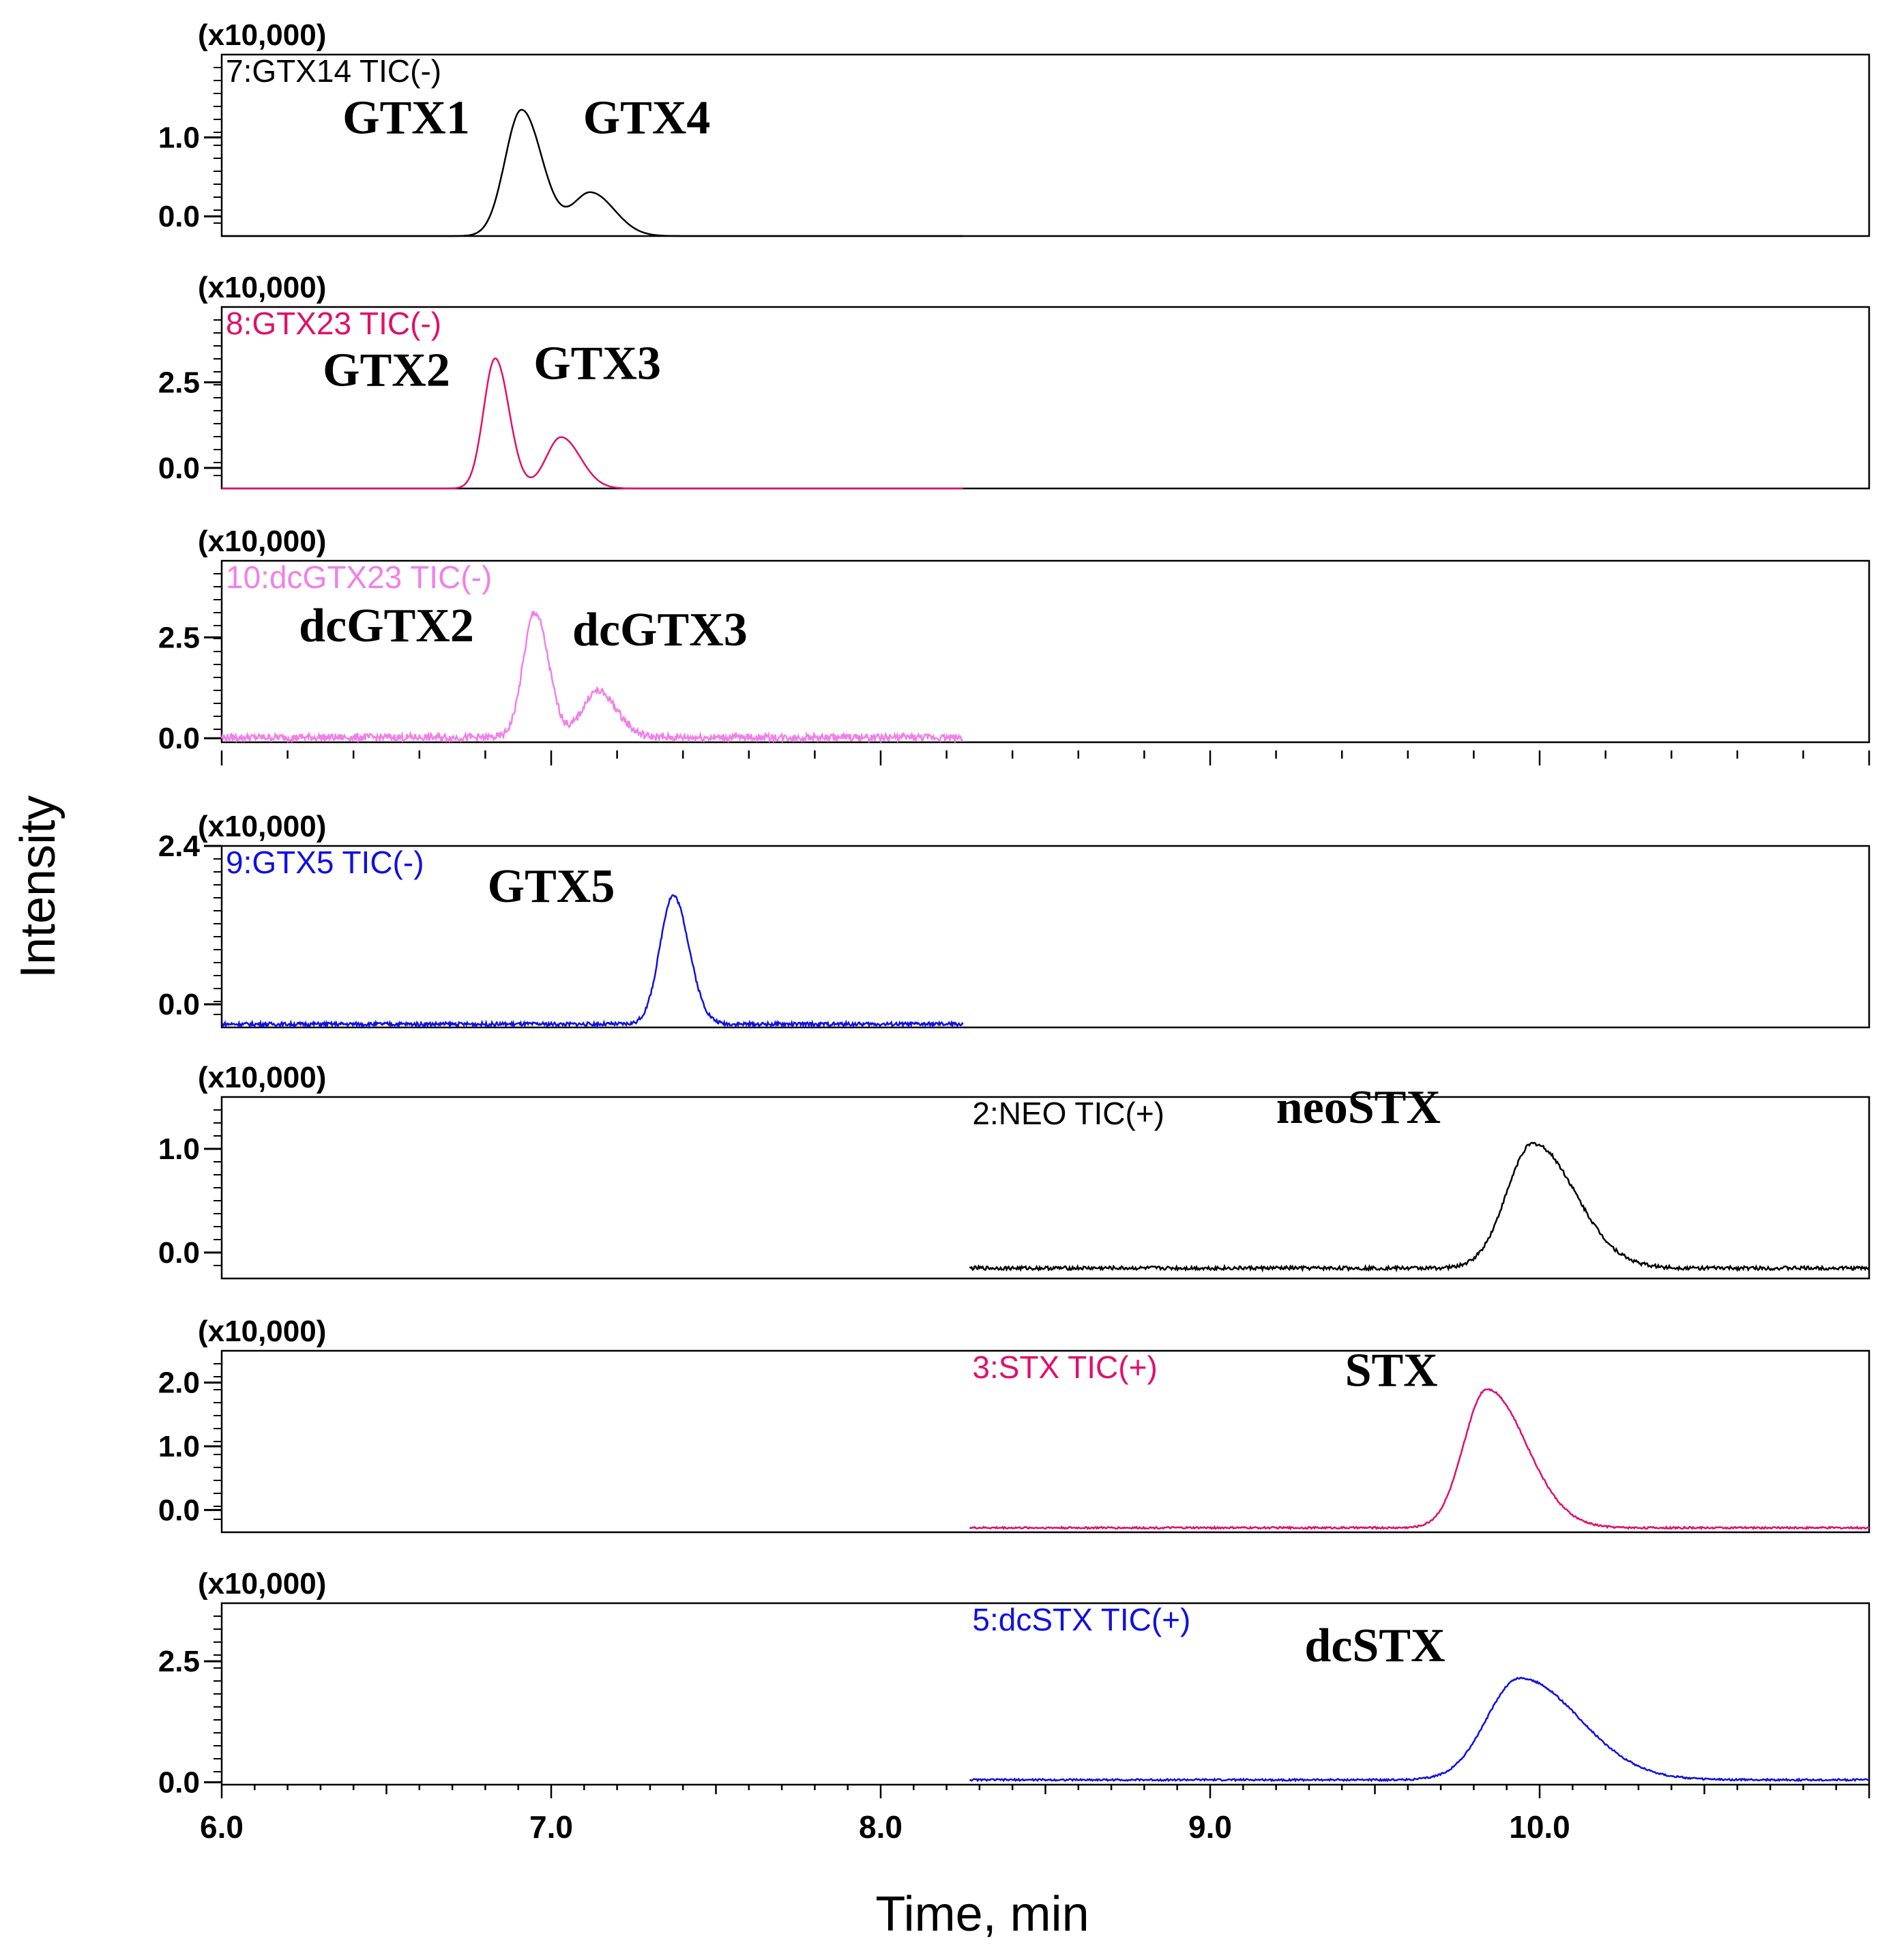 Image resolution: width=1893 pixels, height=1960 pixels. What do you see at coordinates (222, 1827) in the screenshot?
I see `x-tick-label: 6.0` at bounding box center [222, 1827].